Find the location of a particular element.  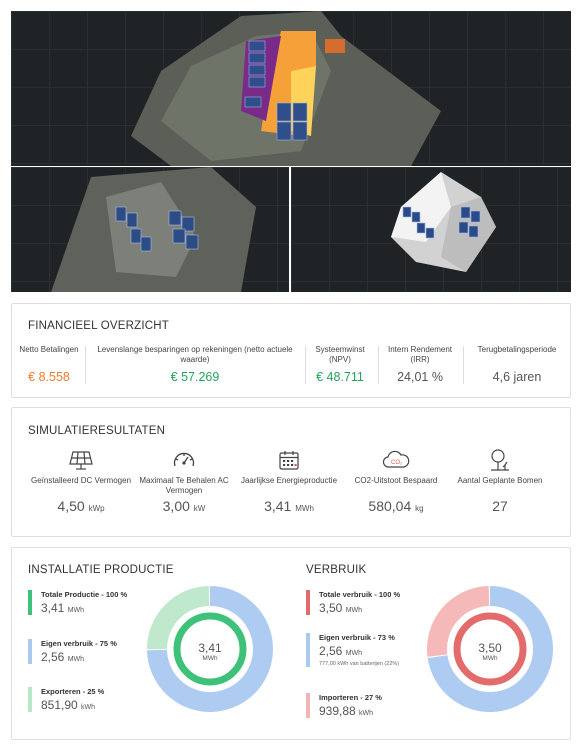

solar-panel-icon is located at coordinates (81, 460).